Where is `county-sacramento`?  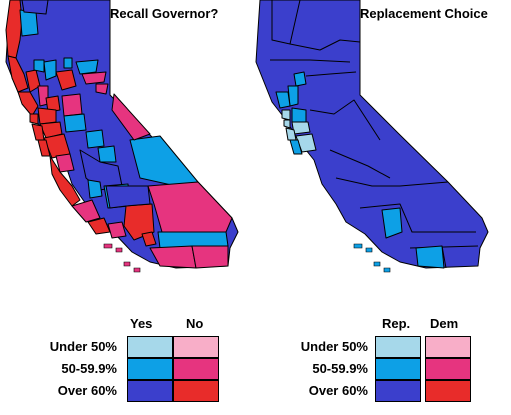 county-sacramento is located at coordinates (66, 80).